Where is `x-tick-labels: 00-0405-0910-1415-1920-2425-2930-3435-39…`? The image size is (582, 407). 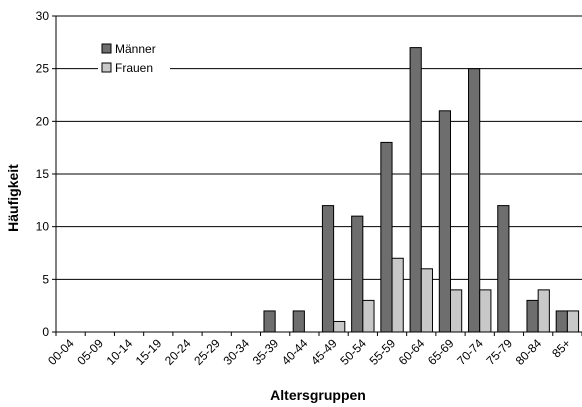
x-tick-labels: 00-0405-0910-1415-1920-2425-2930-3435-39… is located at coordinates (309, 352).